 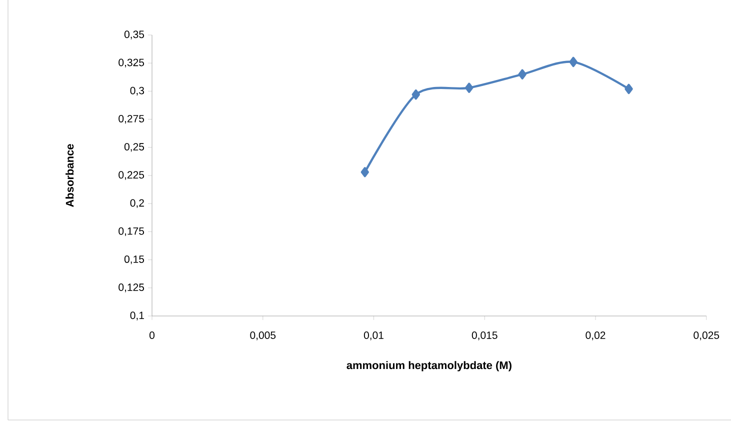 I want to click on x-tick-label: 0,015, so click(x=485, y=336).